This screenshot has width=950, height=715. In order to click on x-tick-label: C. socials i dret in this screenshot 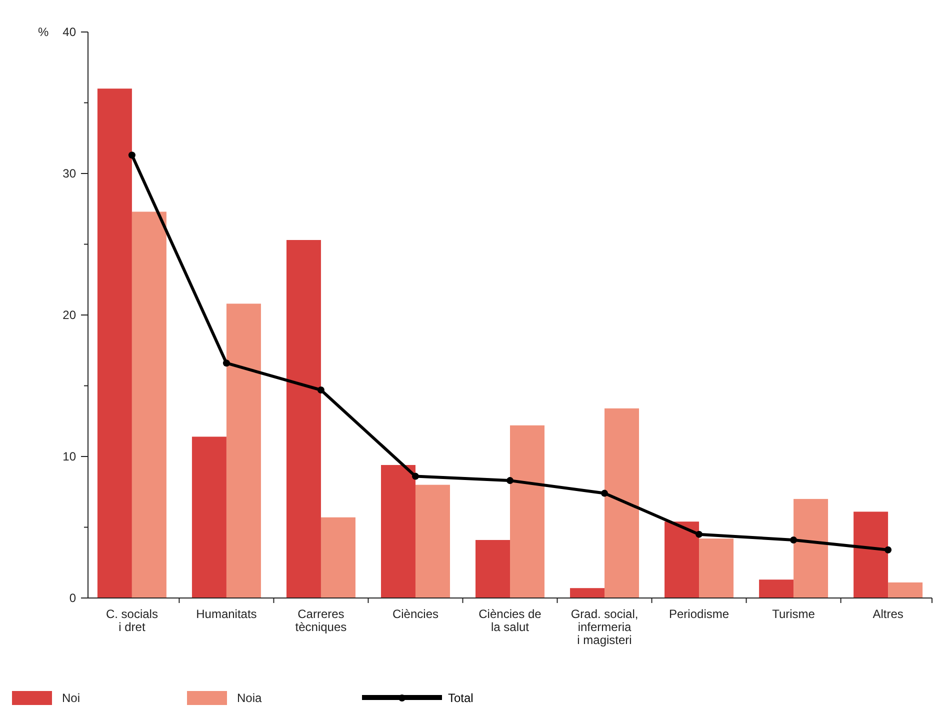, I will do `click(132, 620)`.